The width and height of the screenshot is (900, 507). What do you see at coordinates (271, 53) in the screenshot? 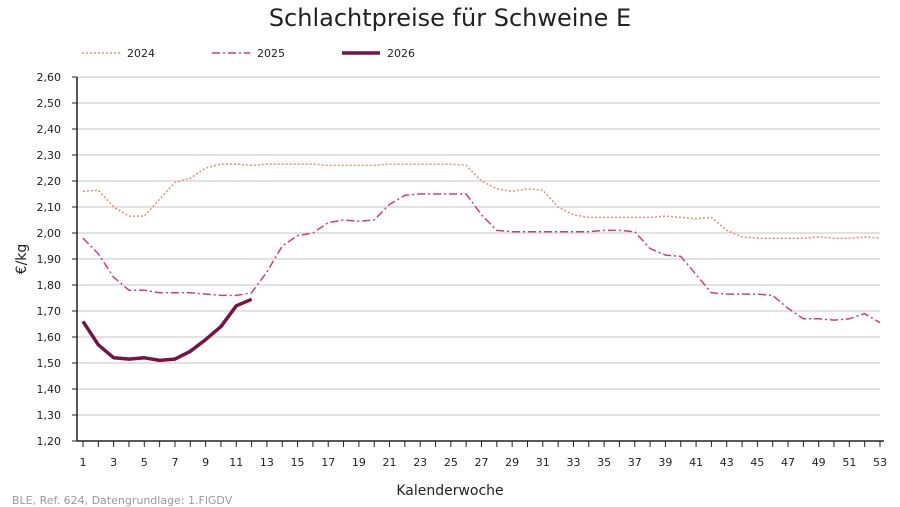
I see `legend-label-2025: 2025` at bounding box center [271, 53].